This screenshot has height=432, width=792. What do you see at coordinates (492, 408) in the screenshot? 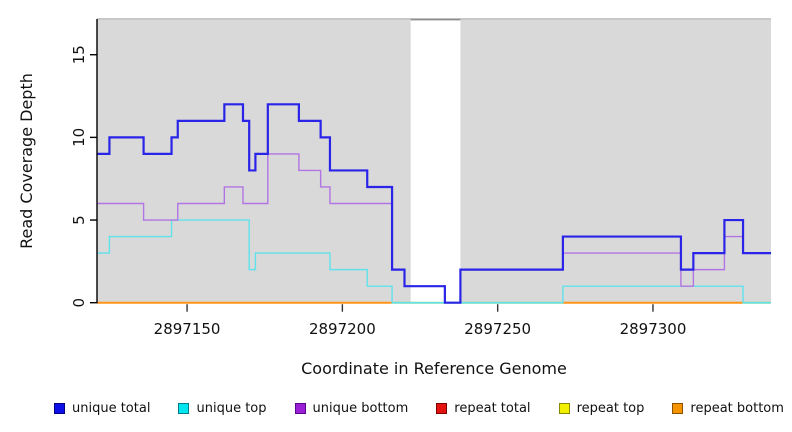
I see `legend-label: repeat total` at bounding box center [492, 408].